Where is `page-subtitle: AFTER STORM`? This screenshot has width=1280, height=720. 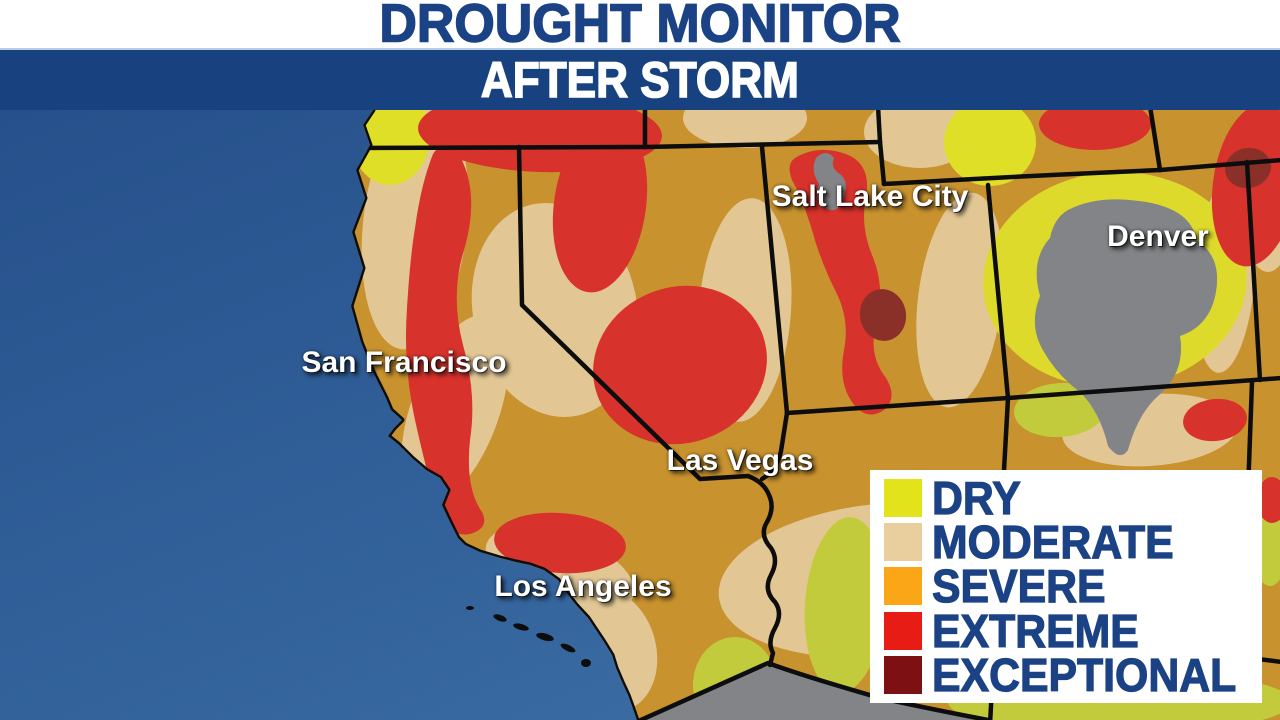 page-subtitle: AFTER STORM is located at coordinates (640, 79).